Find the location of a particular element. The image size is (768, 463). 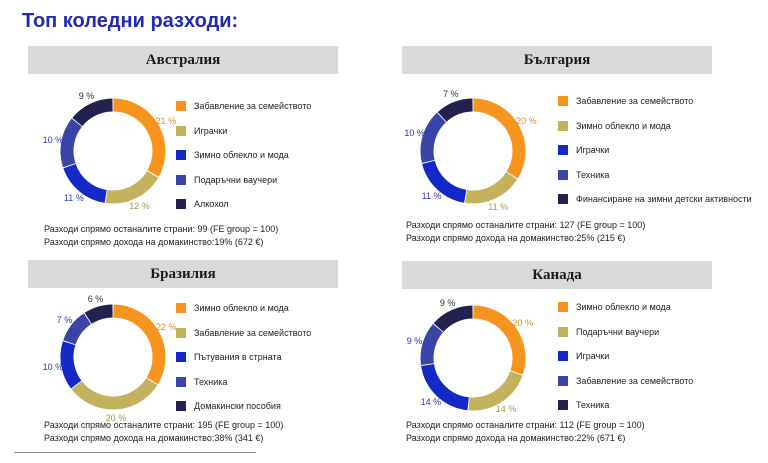

percent-label: 7 % is located at coordinates (451, 94).